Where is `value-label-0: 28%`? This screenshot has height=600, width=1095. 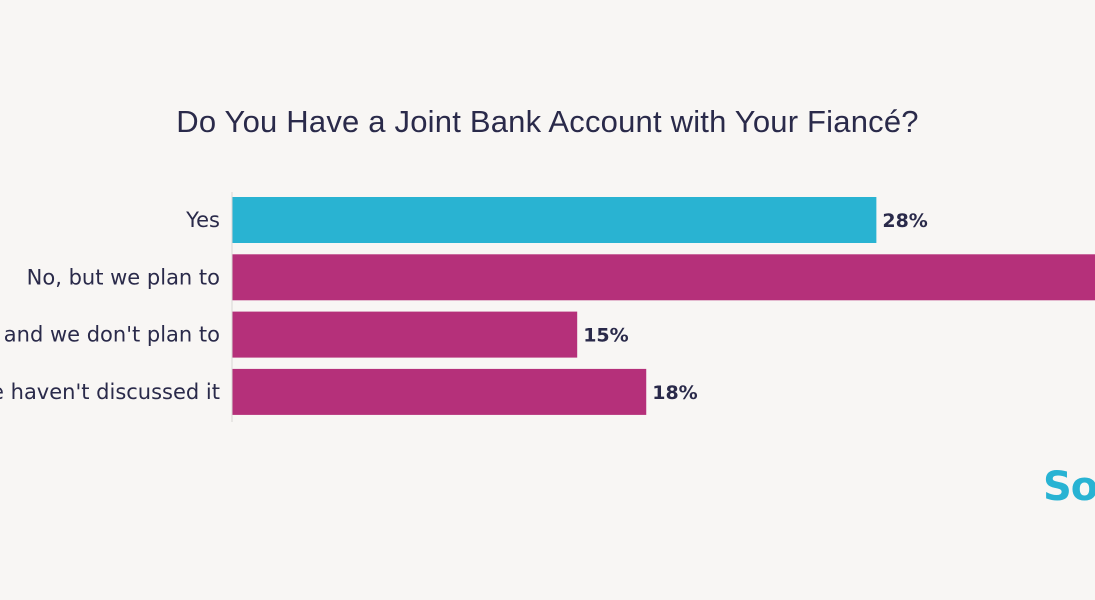 value-label-0: 28% is located at coordinates (904, 221).